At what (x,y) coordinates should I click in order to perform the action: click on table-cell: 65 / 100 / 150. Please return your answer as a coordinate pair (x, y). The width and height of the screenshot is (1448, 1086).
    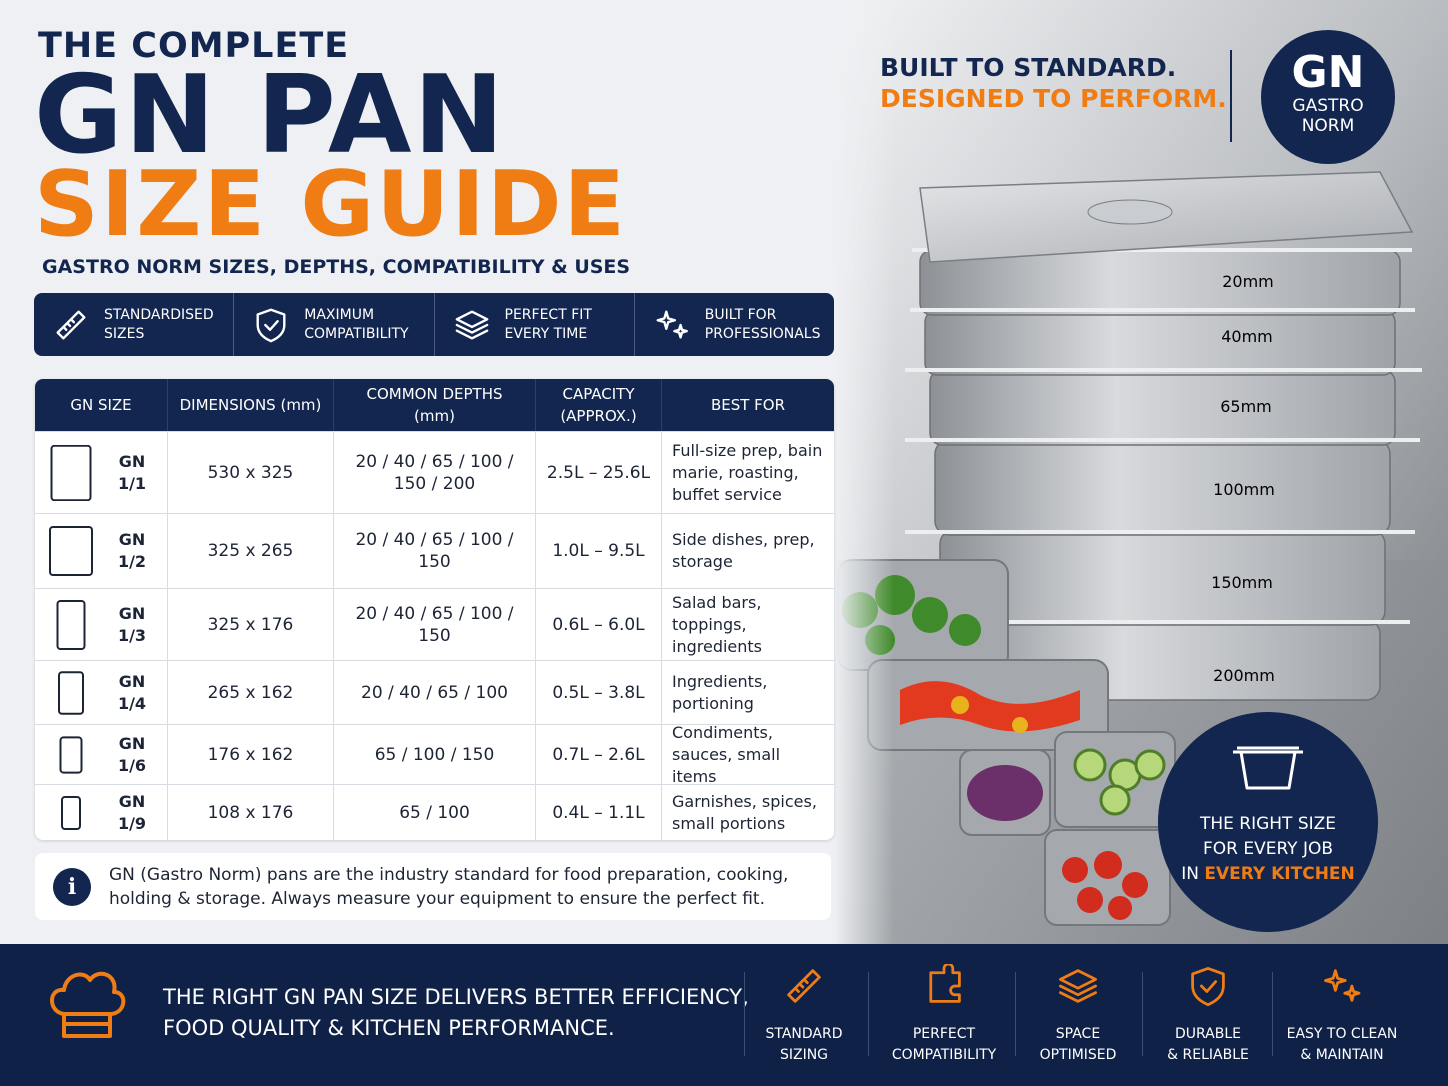
    Looking at the image, I should click on (434, 754).